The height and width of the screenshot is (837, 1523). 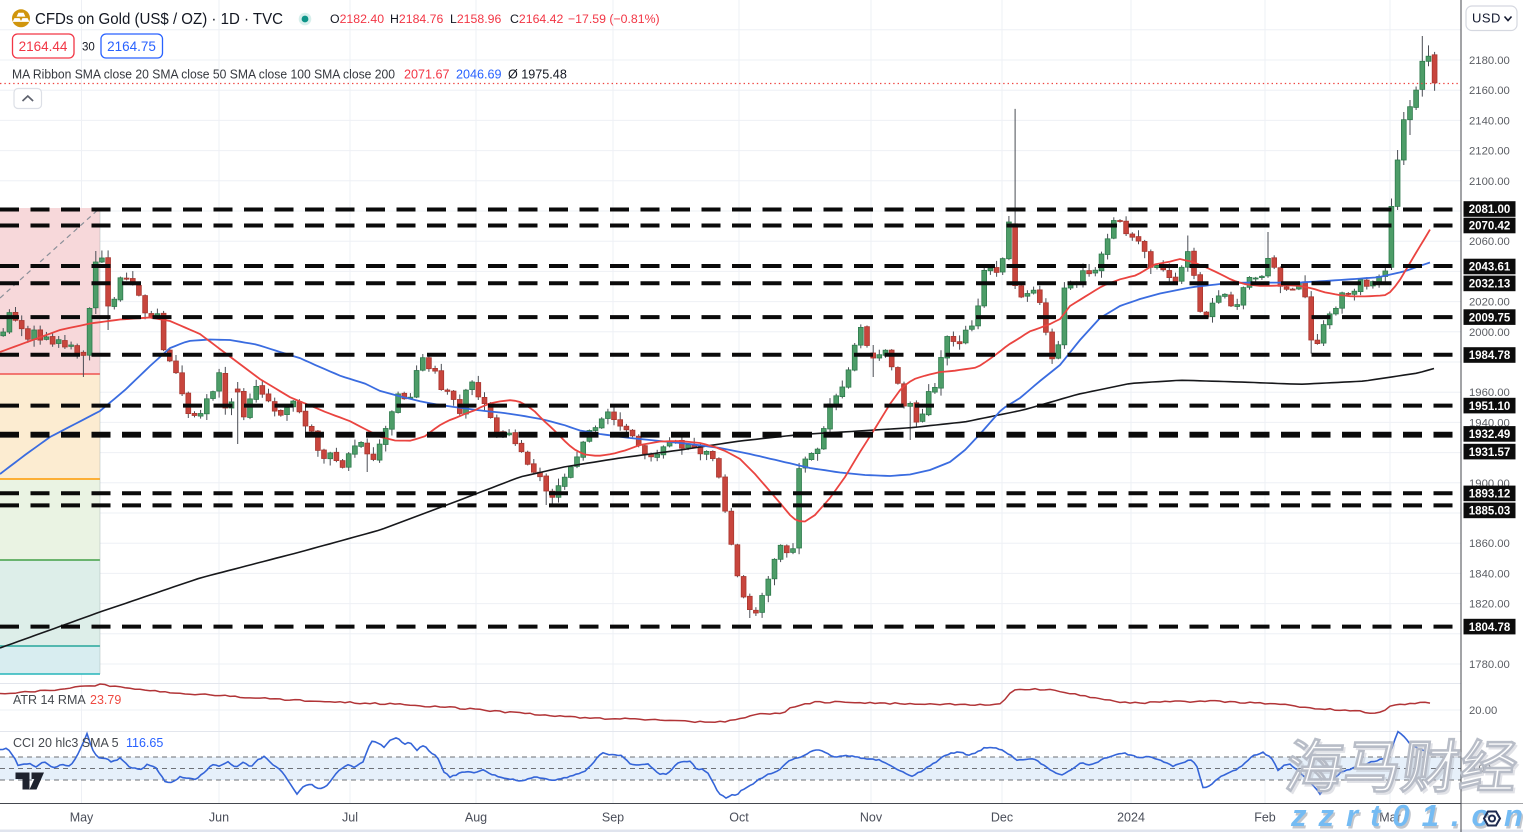 I want to click on svg-text: zzrt01.c, so click(x=1395, y=815).